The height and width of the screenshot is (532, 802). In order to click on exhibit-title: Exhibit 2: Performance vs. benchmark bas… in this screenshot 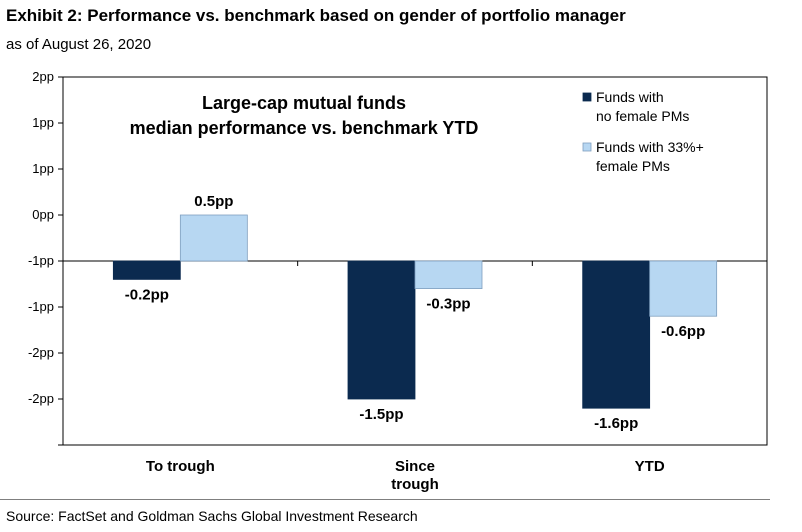, I will do `click(316, 15)`.